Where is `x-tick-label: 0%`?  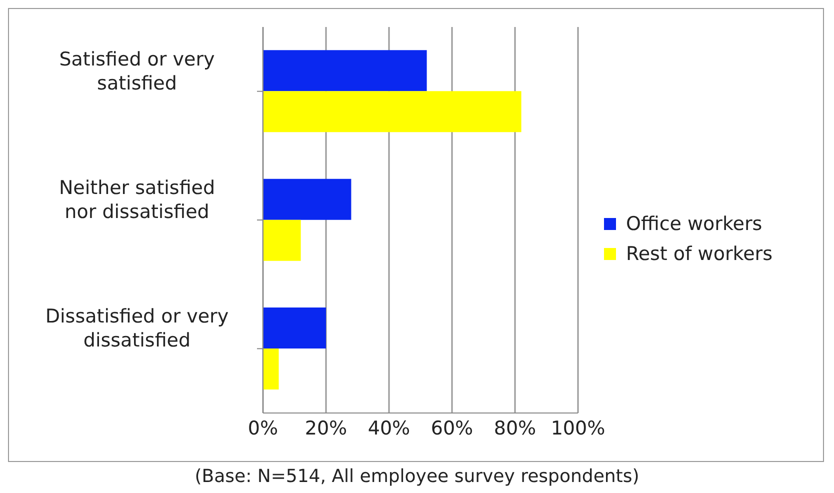
x-tick-label: 0% is located at coordinates (263, 428).